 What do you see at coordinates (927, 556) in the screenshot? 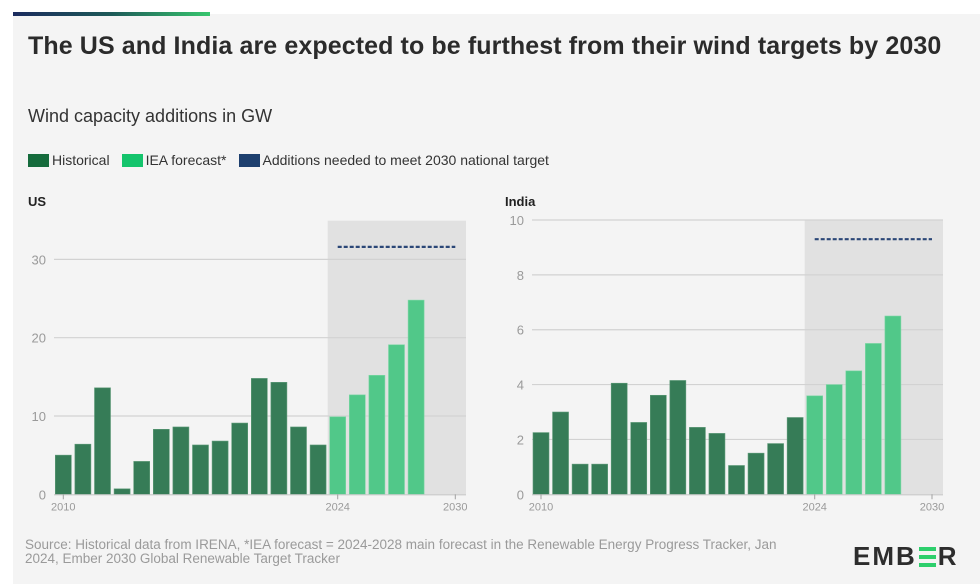
I see `logo-green-e-icon` at bounding box center [927, 556].